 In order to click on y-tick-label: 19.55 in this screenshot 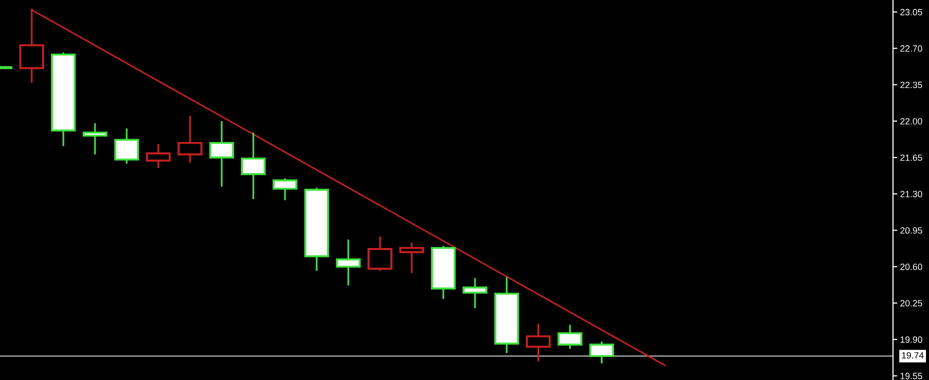, I will do `click(911, 376)`.